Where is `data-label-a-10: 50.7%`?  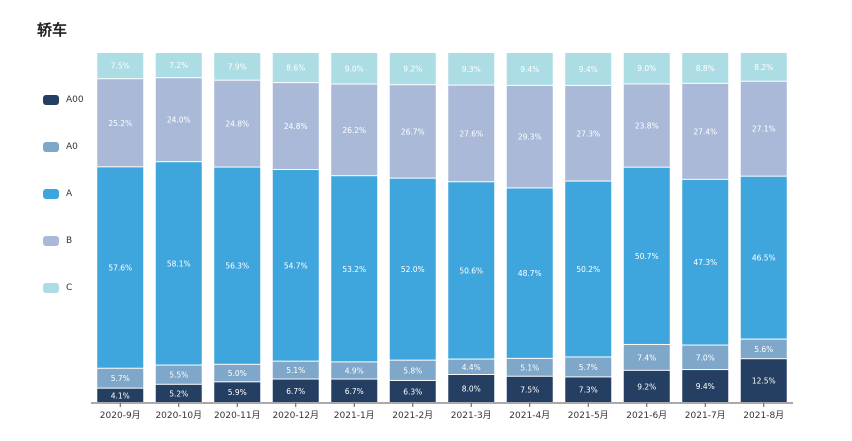 data-label-a-10: 50.7% is located at coordinates (647, 256).